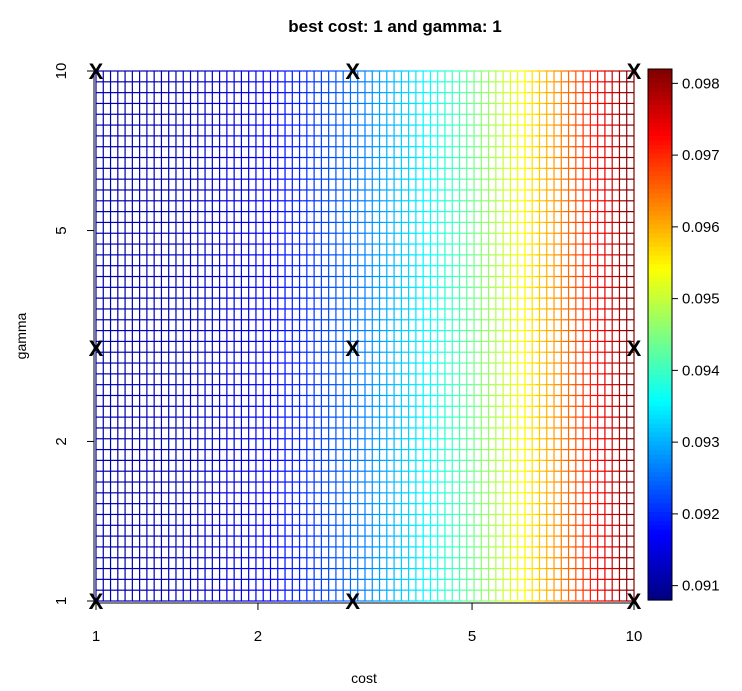 The height and width of the screenshot is (691, 742). Describe the element at coordinates (701, 370) in the screenshot. I see `colorbar-tick-label: 0.094` at that location.